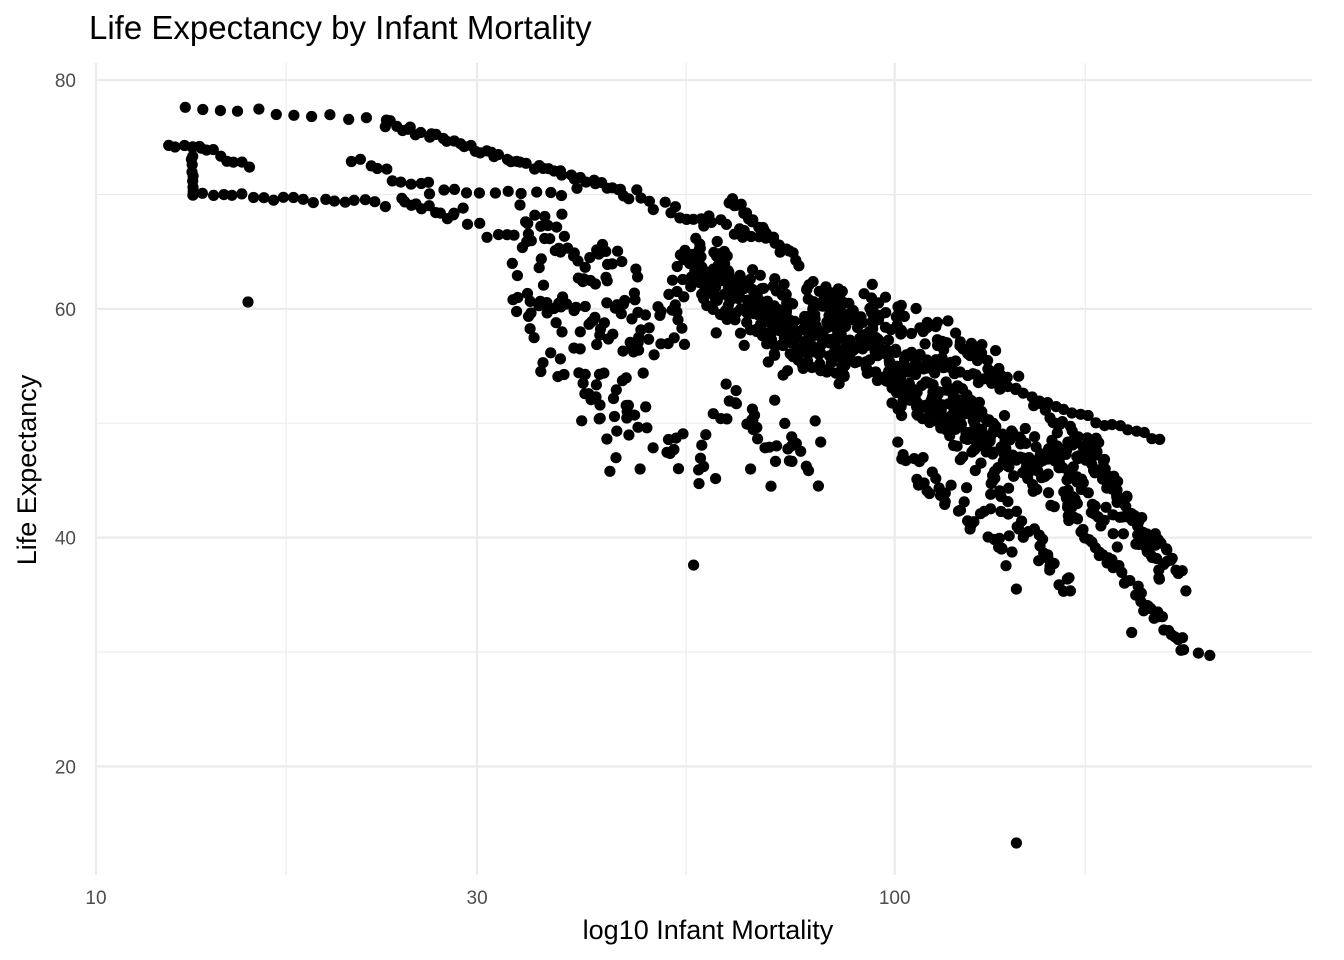  Describe the element at coordinates (27, 469) in the screenshot. I see `y-axis-title: Life Expectancy` at that location.